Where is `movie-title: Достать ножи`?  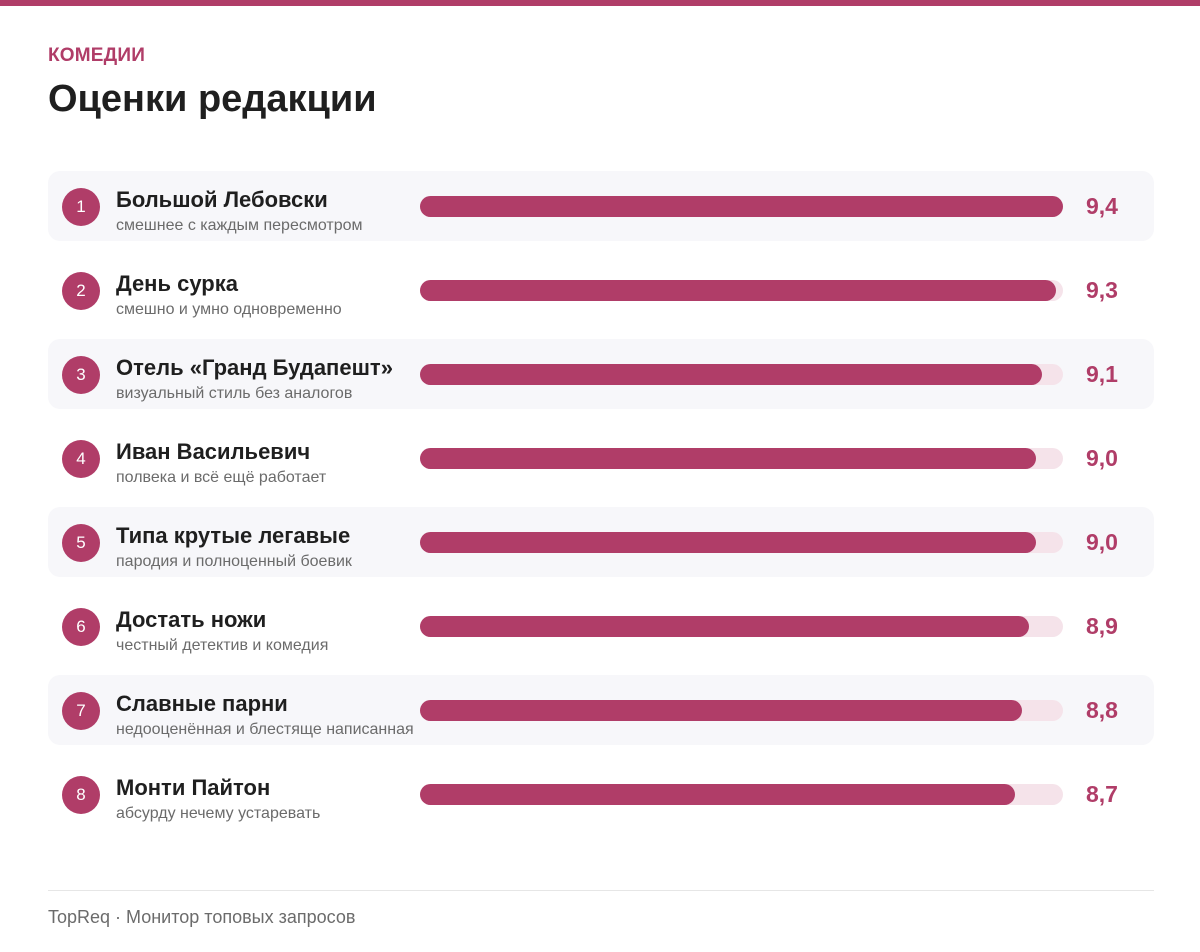
movie-title: Достать ножи is located at coordinates (191, 619).